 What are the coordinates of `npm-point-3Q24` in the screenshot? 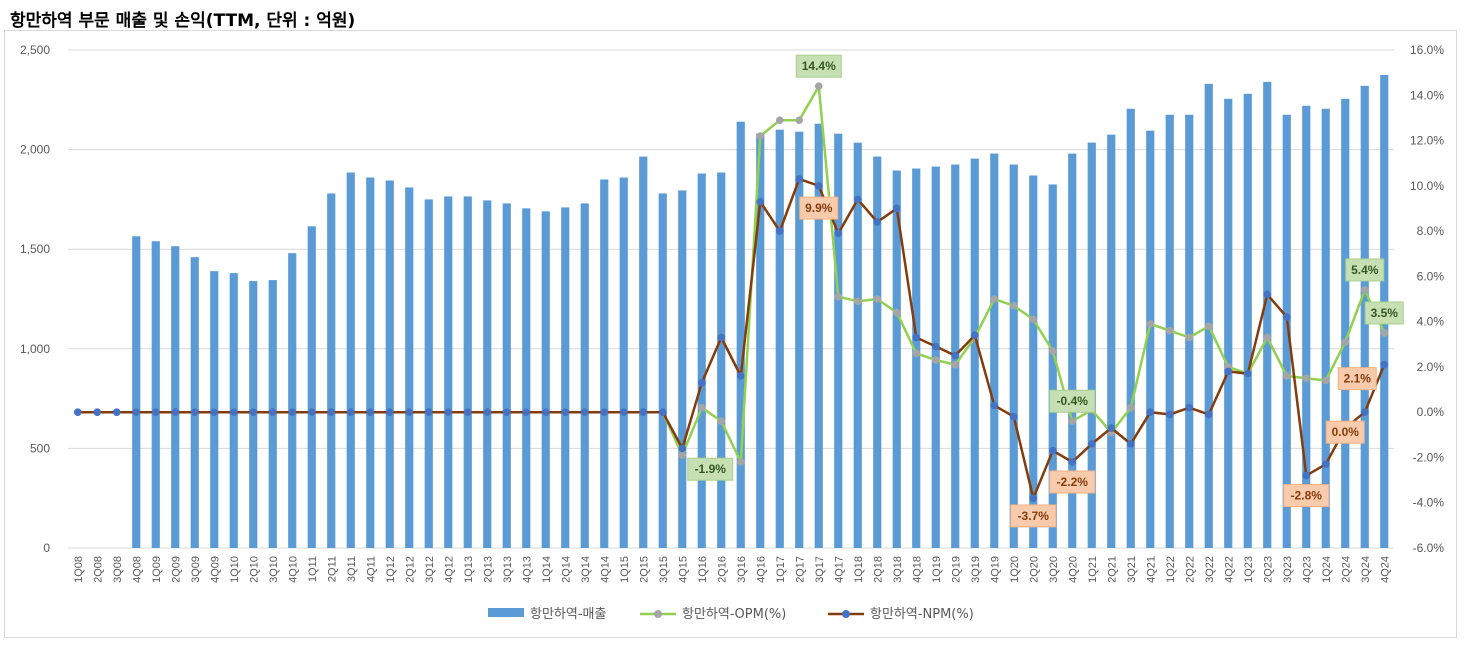 It's located at (1364, 412).